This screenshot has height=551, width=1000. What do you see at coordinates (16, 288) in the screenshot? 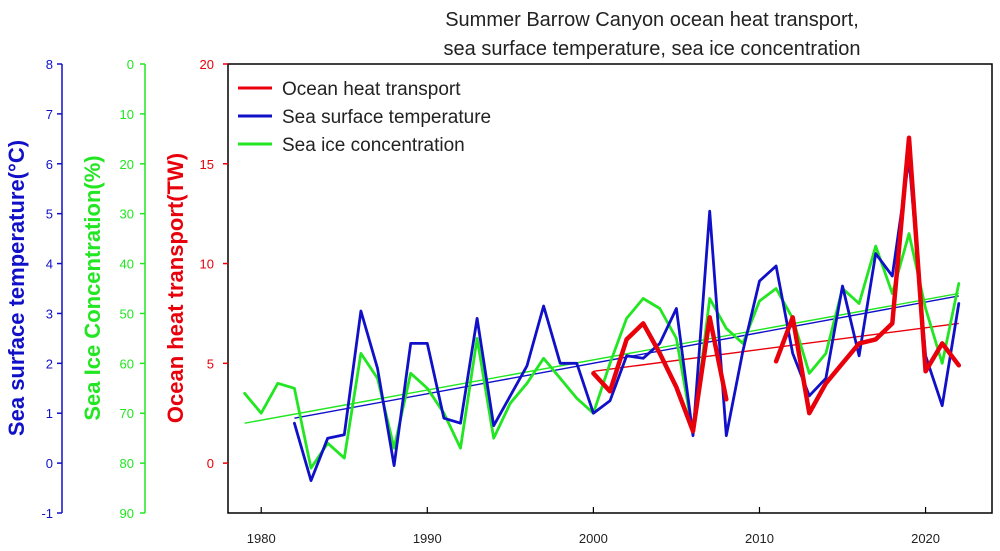
I see `sst-axis-label: Sea surface temperature(°C)` at bounding box center [16, 288].